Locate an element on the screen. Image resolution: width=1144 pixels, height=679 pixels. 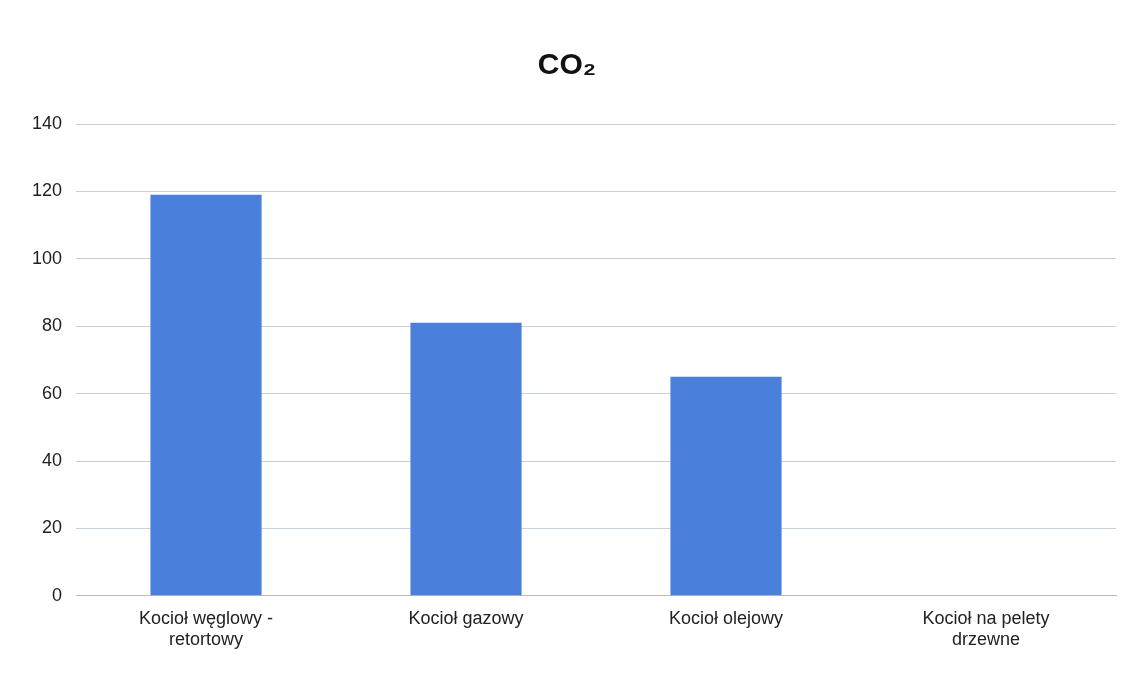
y-tick-label: 120 is located at coordinates (47, 190).